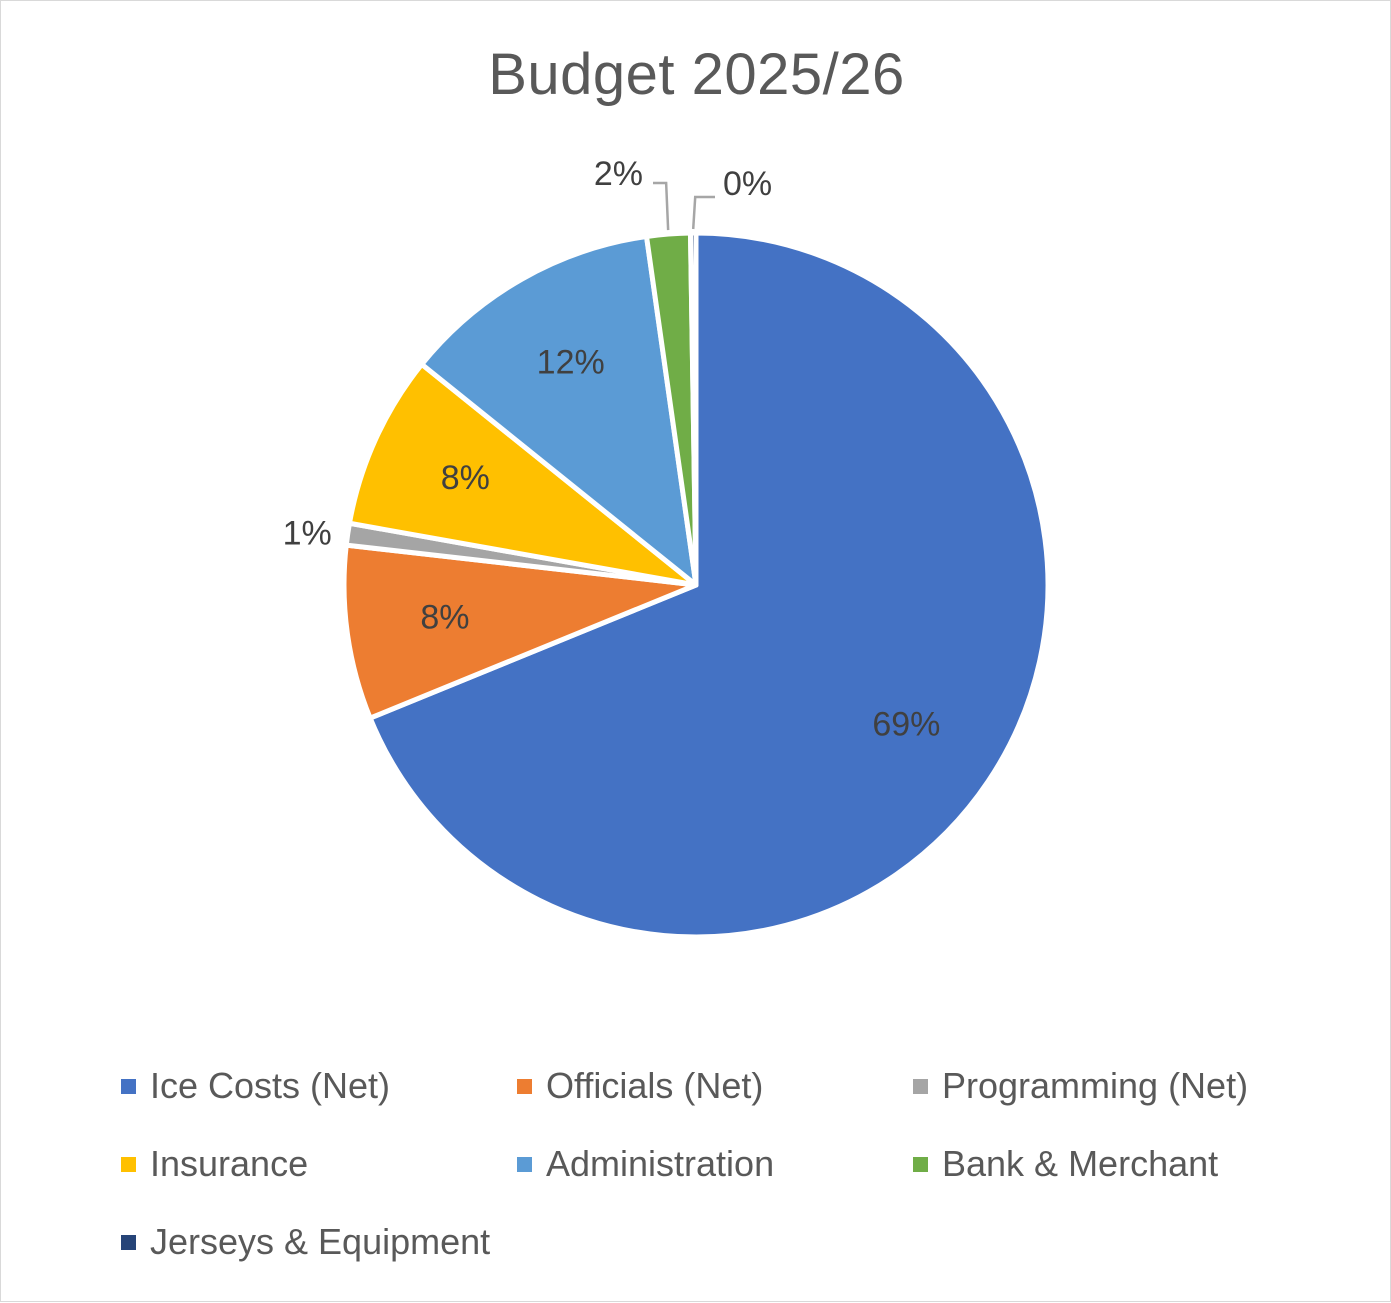 Image resolution: width=1391 pixels, height=1303 pixels. I want to click on legend-item-administration: Administration, so click(645, 1164).